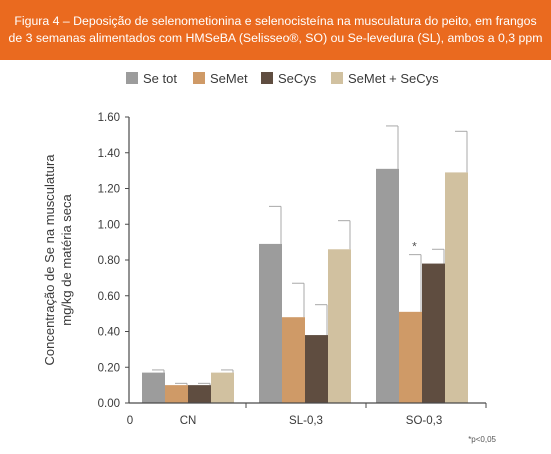 The width and height of the screenshot is (551, 454). Describe the element at coordinates (109, 368) in the screenshot. I see `y-tick-label: 0.20` at that location.